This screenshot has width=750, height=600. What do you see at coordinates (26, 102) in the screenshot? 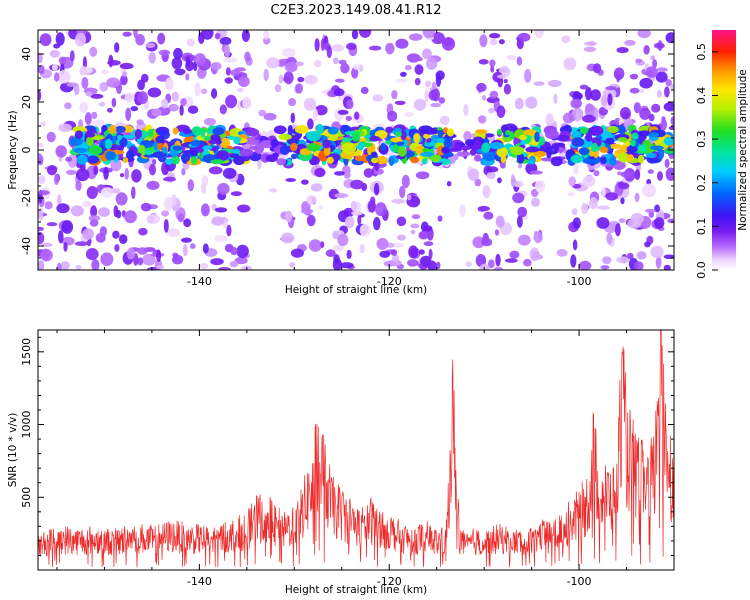
I see `y-tick-label: 20` at bounding box center [26, 102].